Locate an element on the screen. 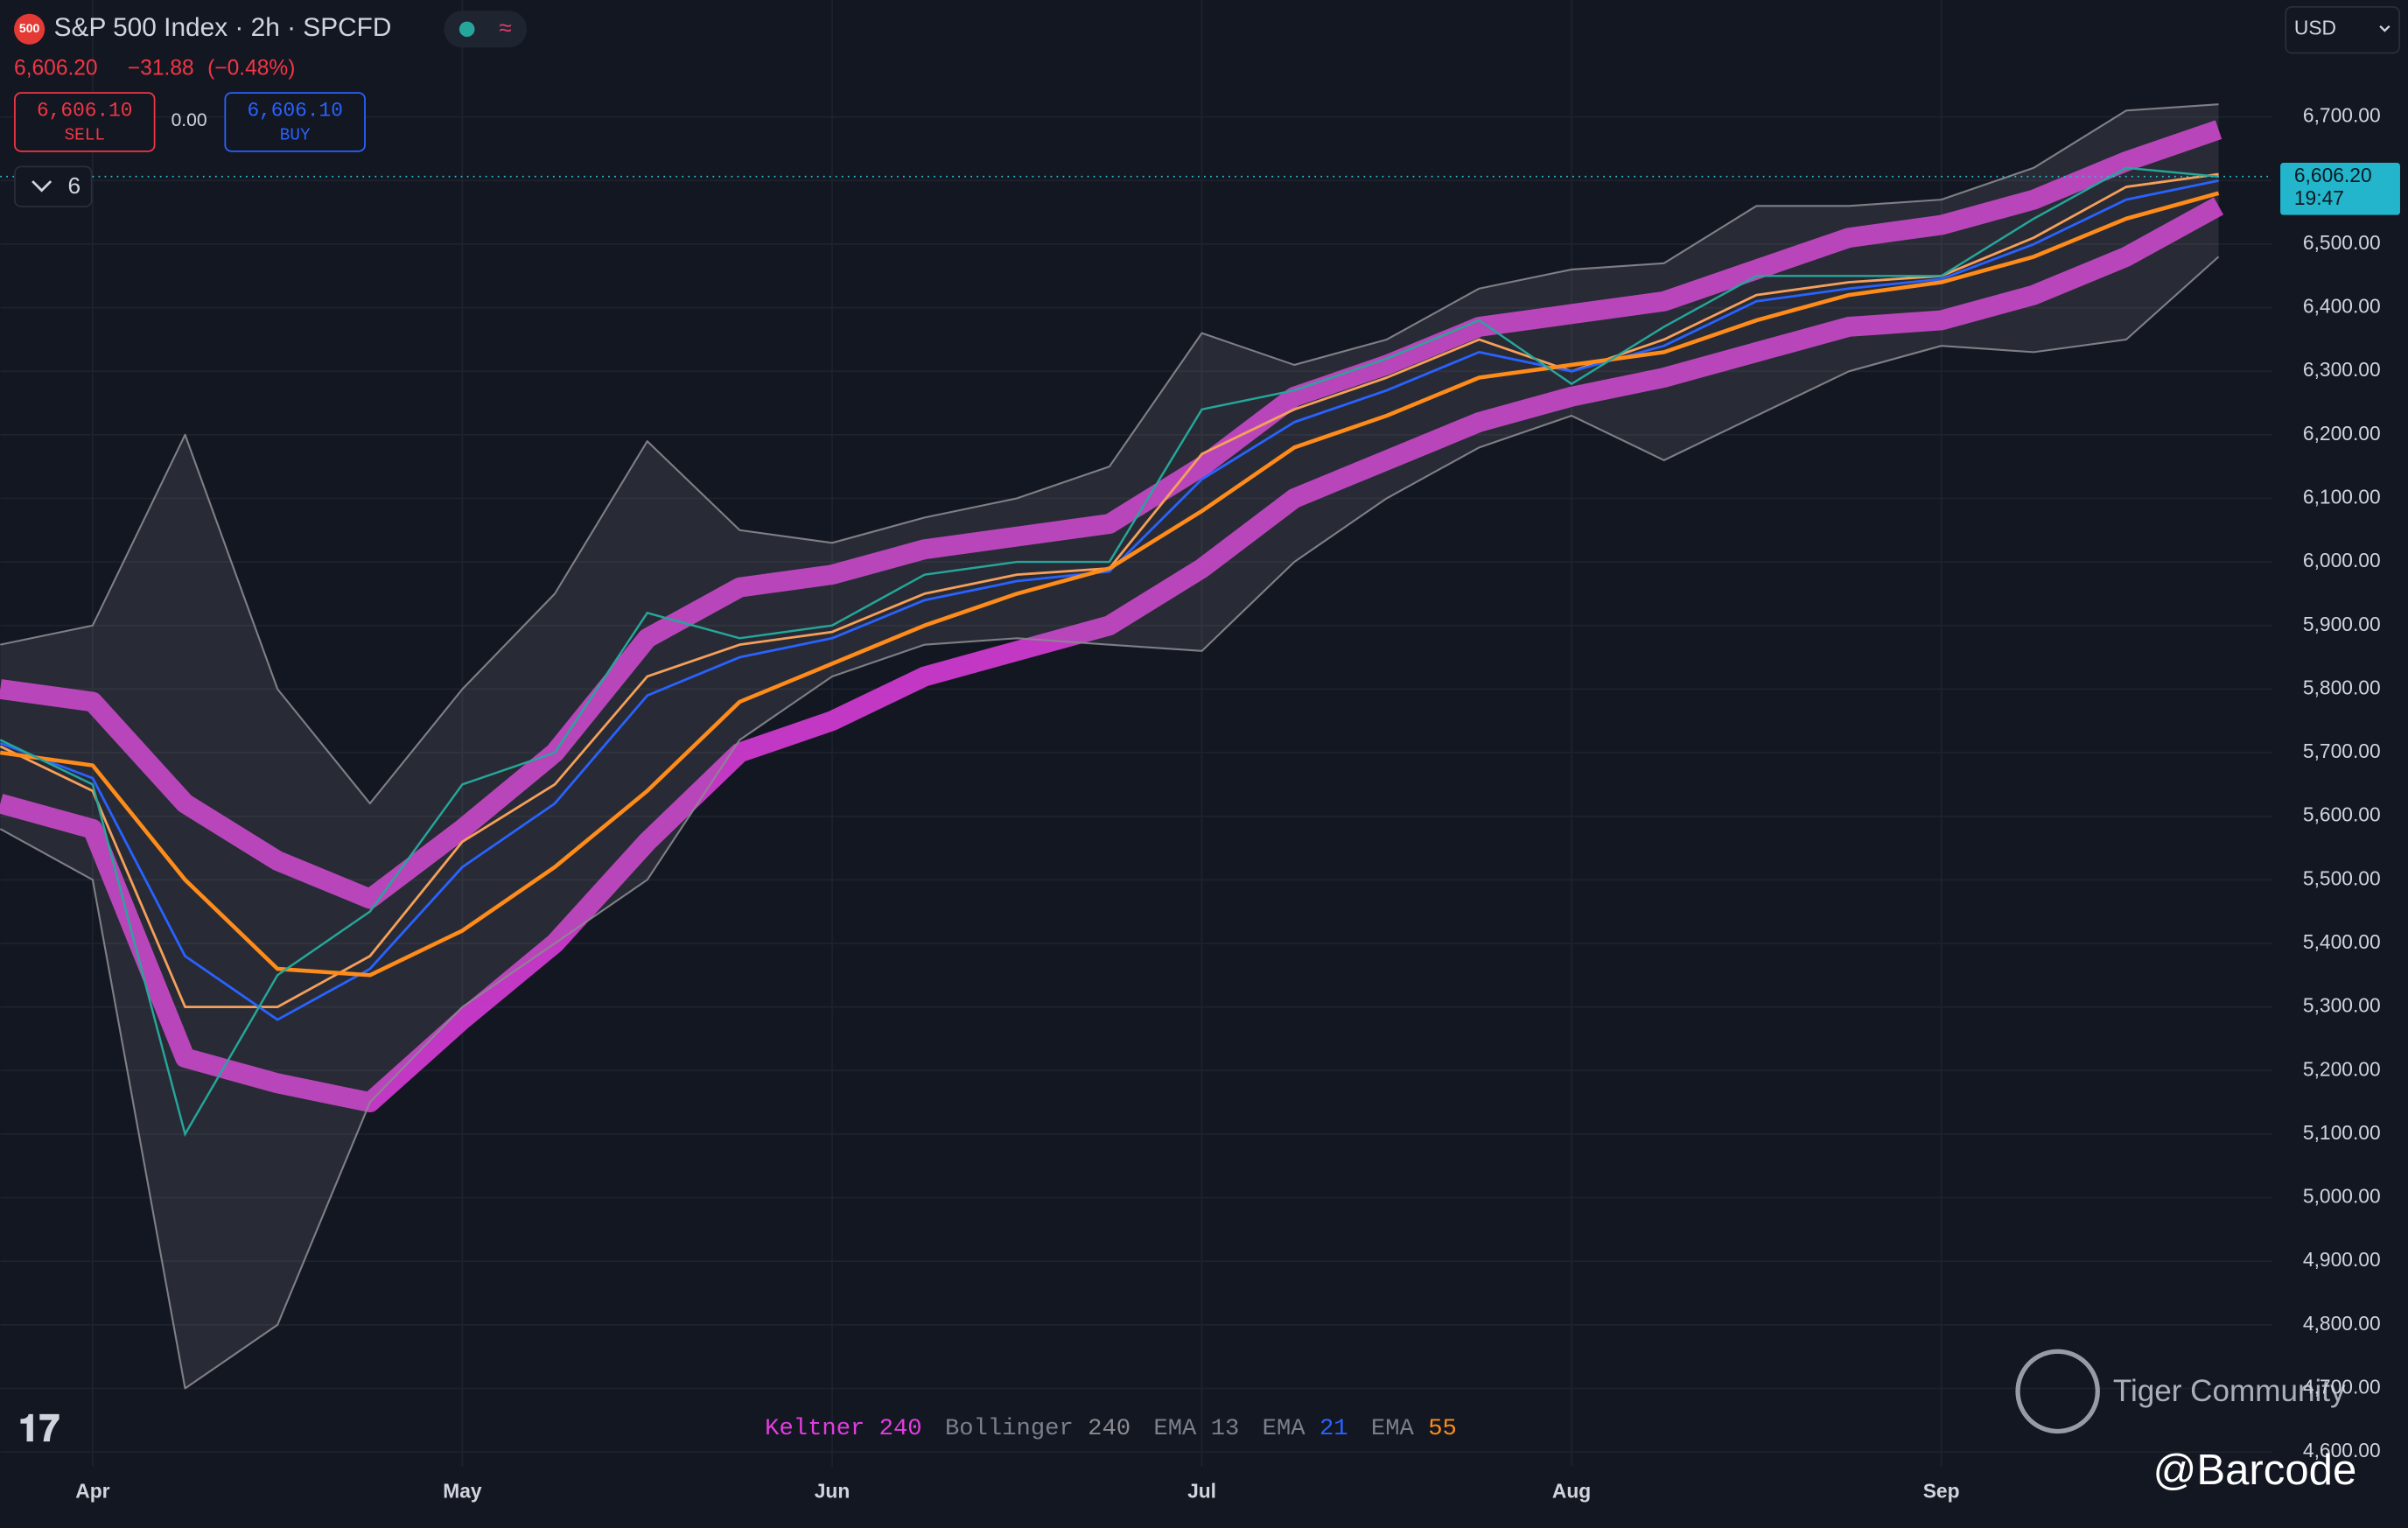  y-tick-label: 5,100.00 is located at coordinates (2342, 1132).